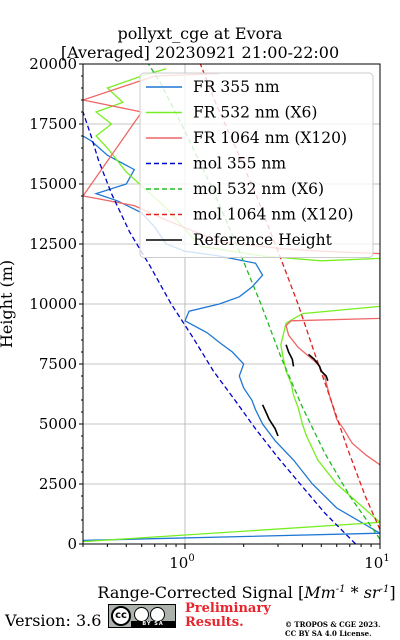 Image resolution: width=400 pixels, height=640 pixels. Describe the element at coordinates (255, 113) in the screenshot. I see `legend-label: FR 532 nm (X6)` at that location.